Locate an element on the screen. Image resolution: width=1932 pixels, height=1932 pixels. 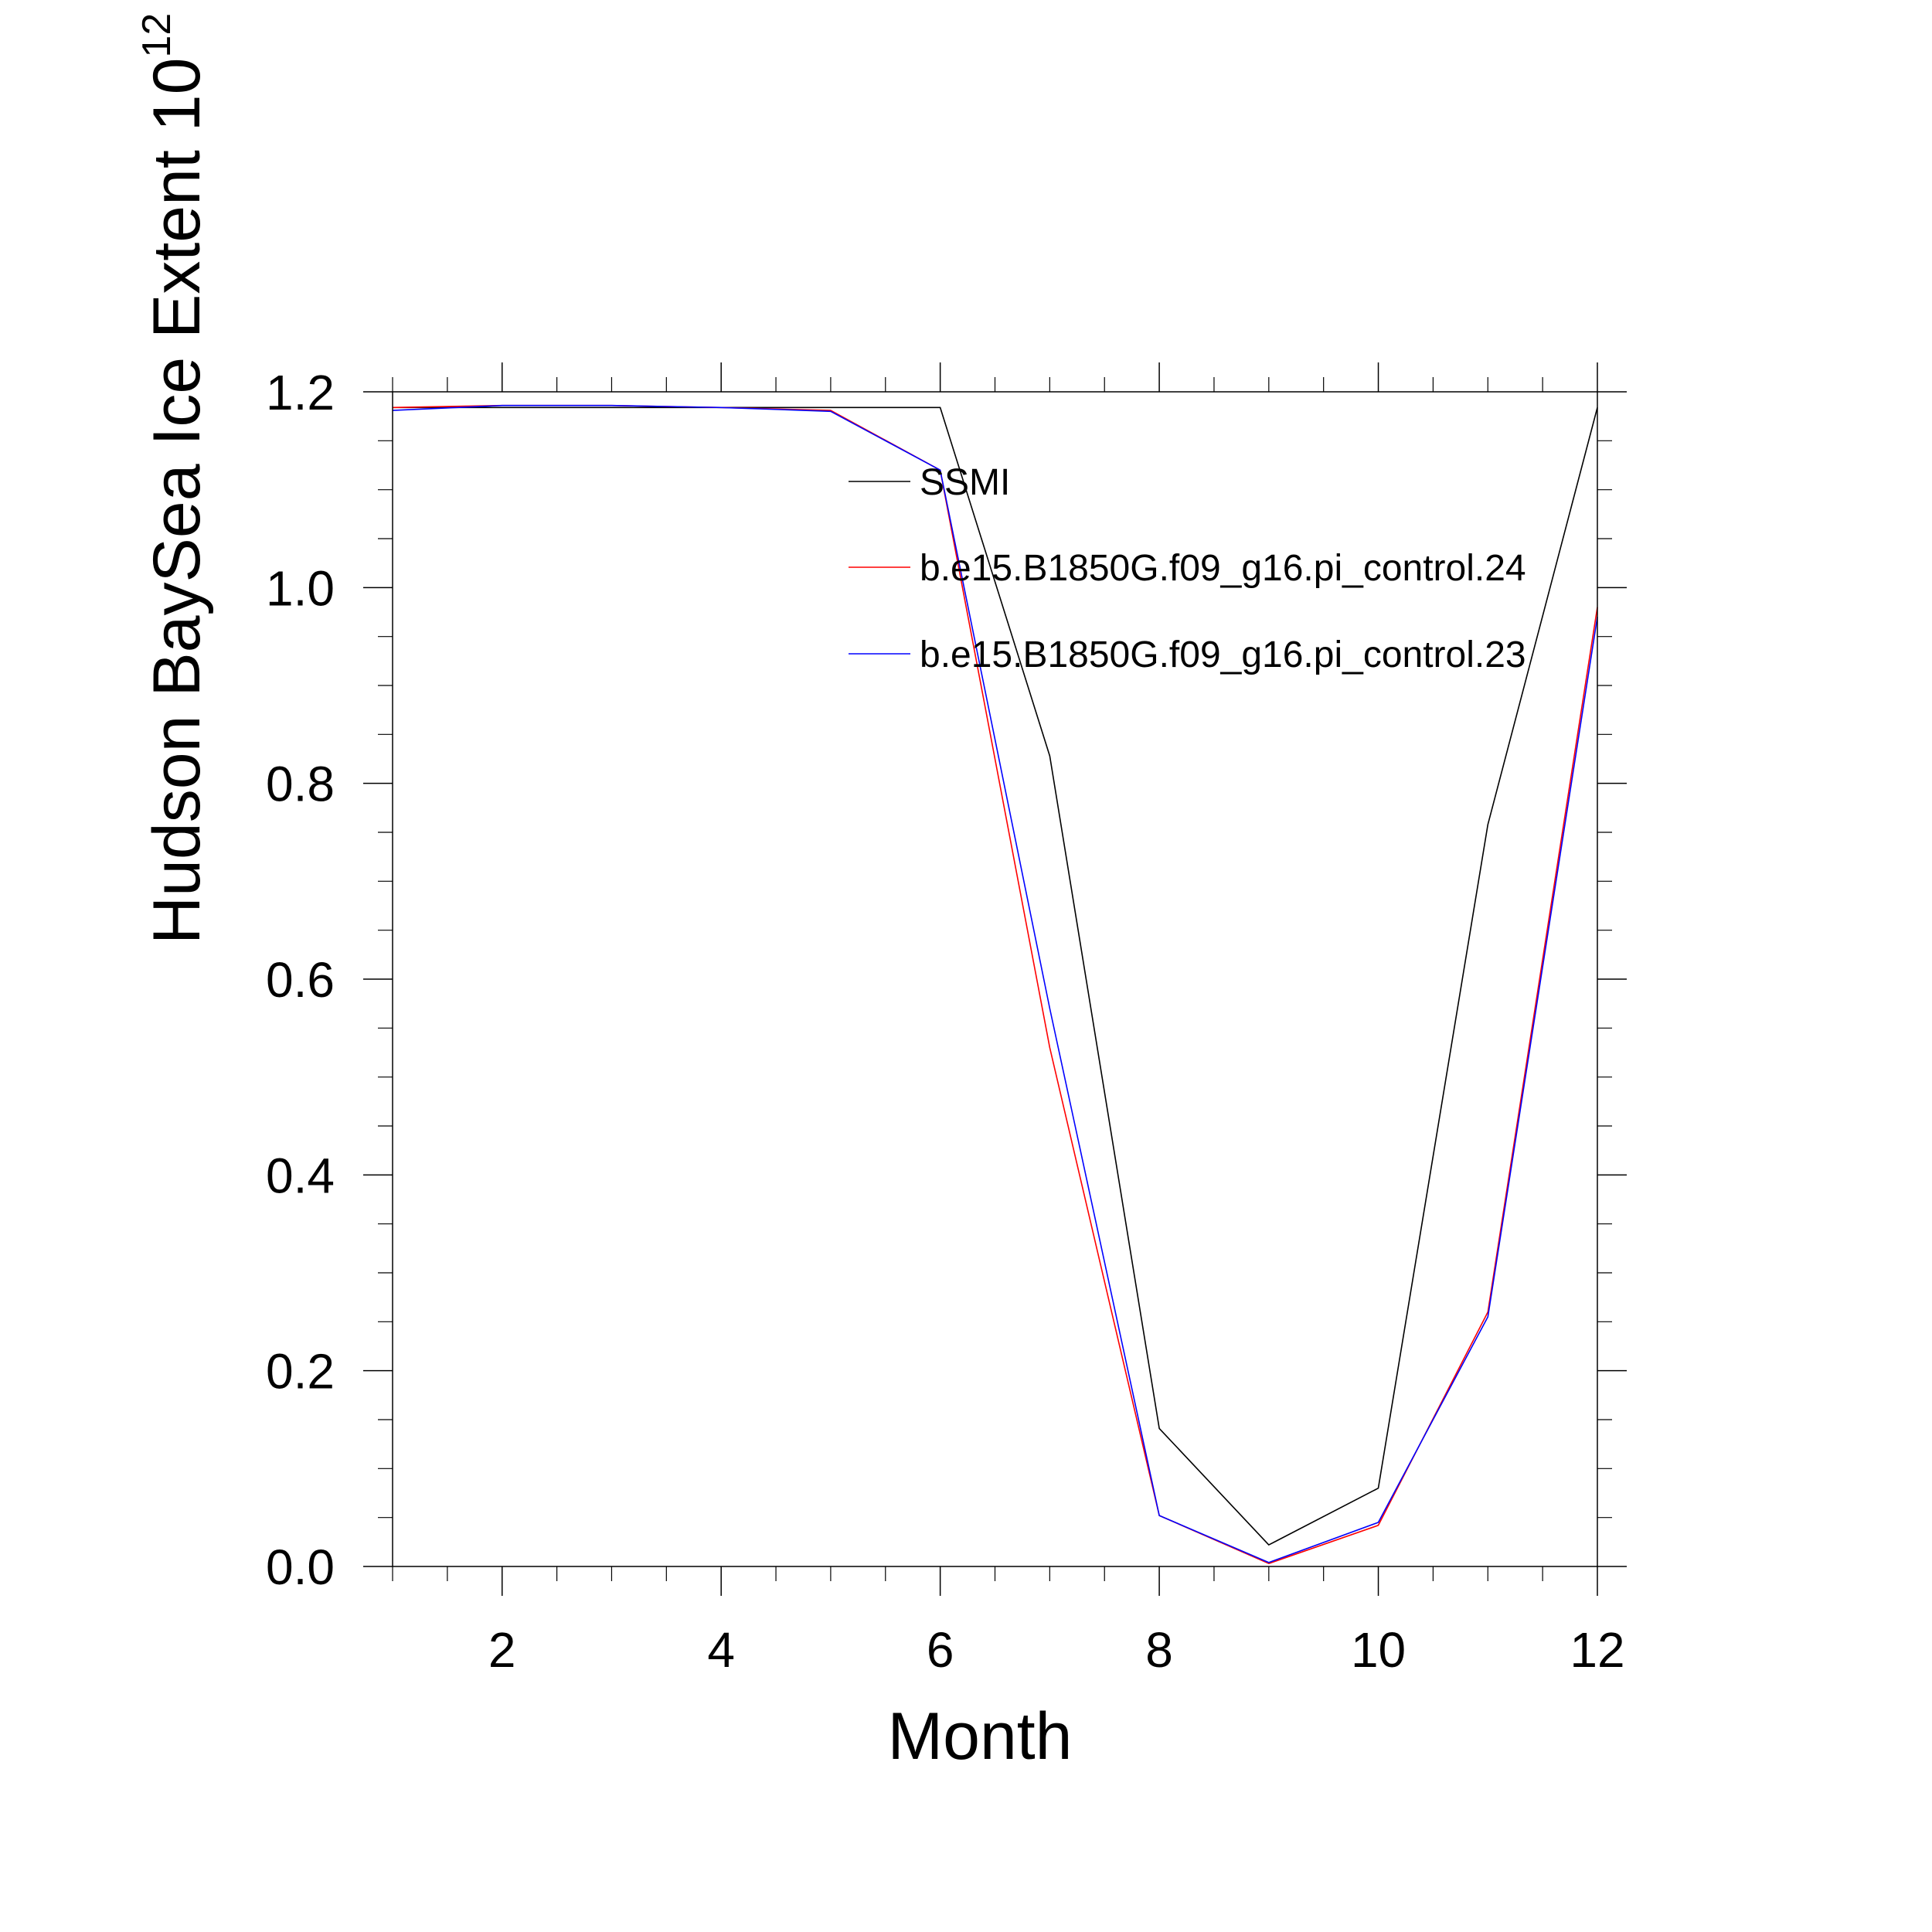
x-tick-label: 10 is located at coordinates (1378, 1650).